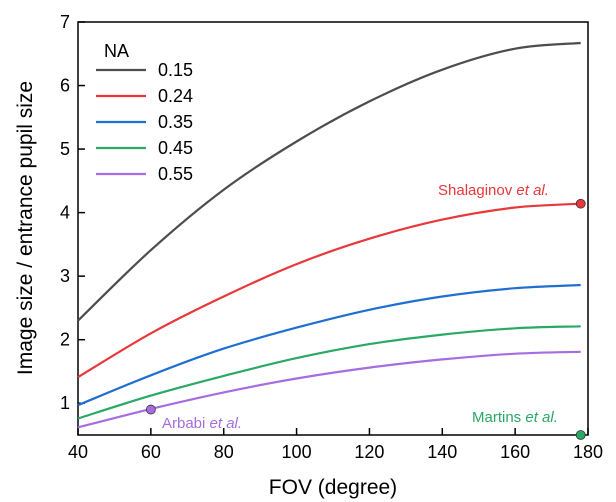  What do you see at coordinates (183, 423) in the screenshot?
I see `annotation-arbabi-name: Arbabi` at bounding box center [183, 423].